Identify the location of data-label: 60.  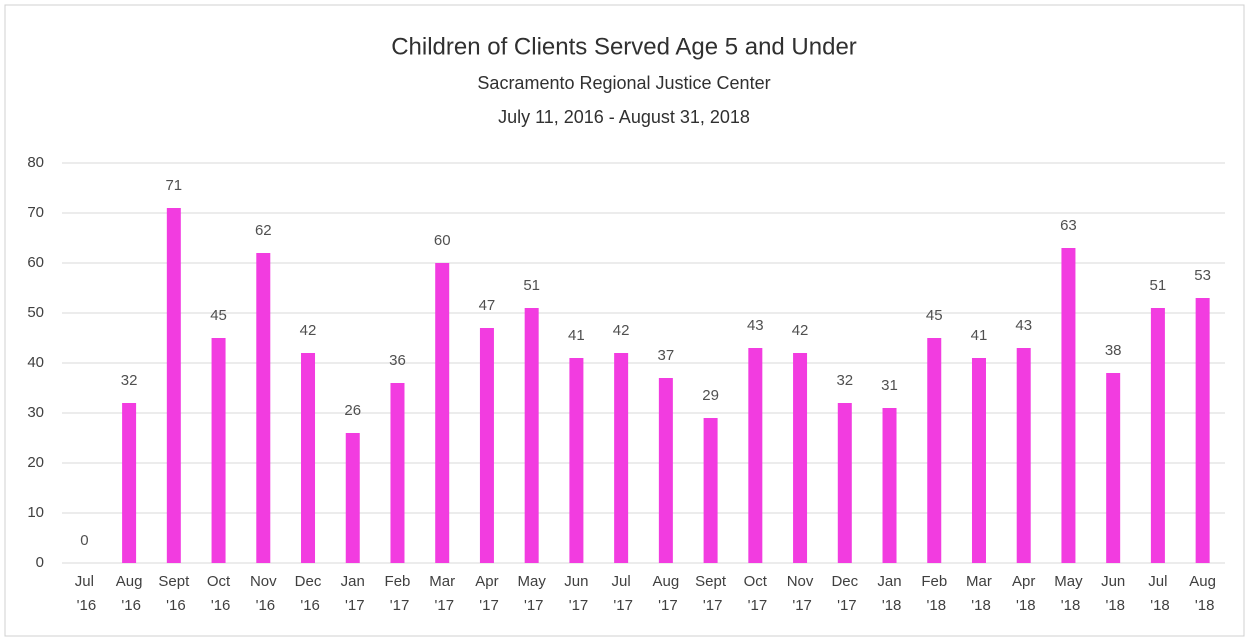
(442, 240).